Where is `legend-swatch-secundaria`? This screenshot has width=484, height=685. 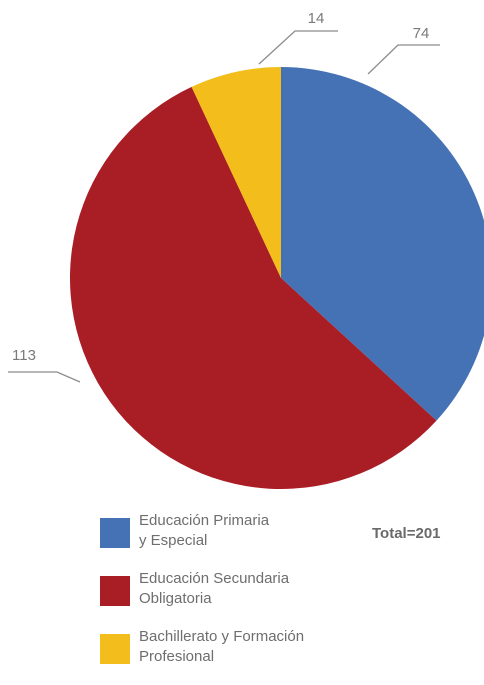
legend-swatch-secundaria is located at coordinates (115, 591).